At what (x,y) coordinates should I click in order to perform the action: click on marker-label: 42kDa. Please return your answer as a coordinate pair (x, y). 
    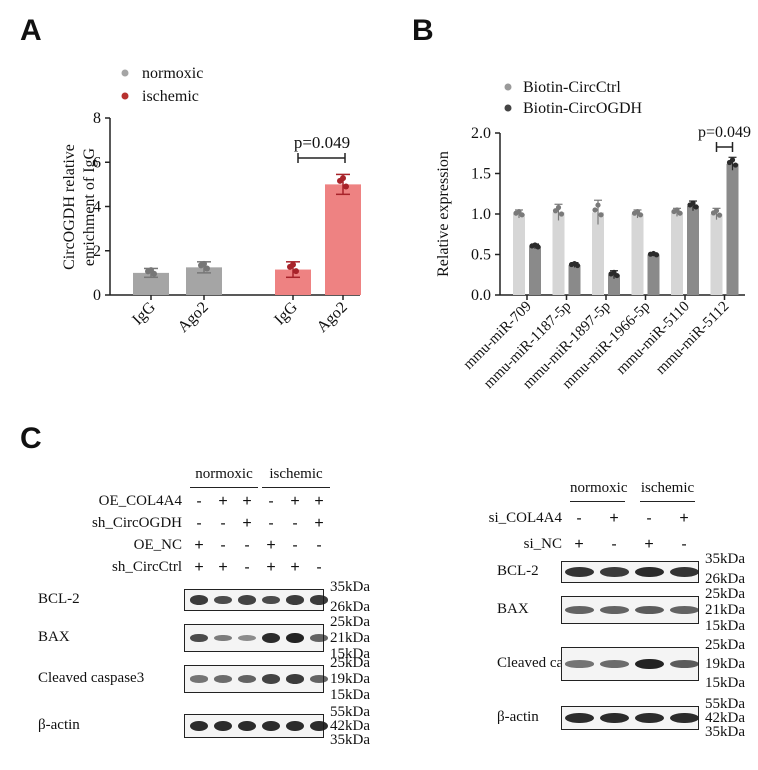
    Looking at the image, I should click on (350, 726).